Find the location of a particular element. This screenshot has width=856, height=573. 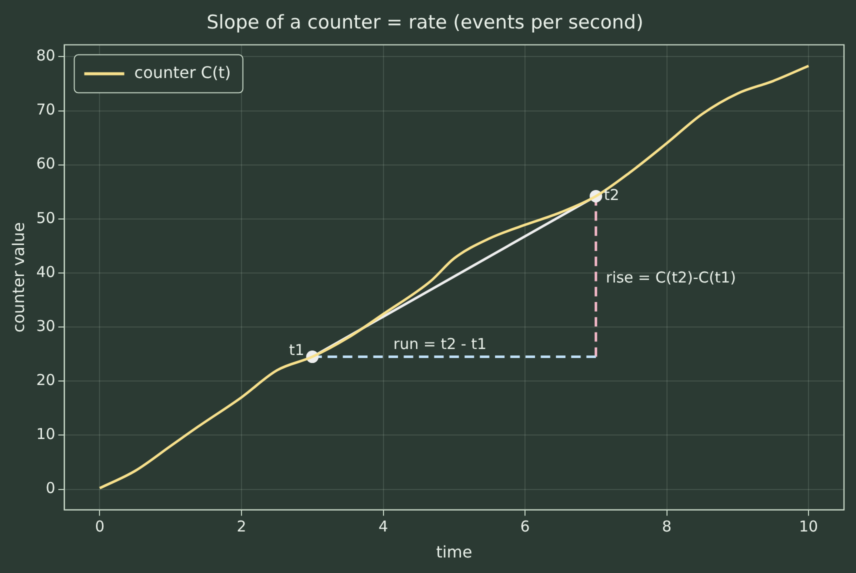

chart-title: Slope of a counter = rate (events per second) is located at coordinates (425, 22).